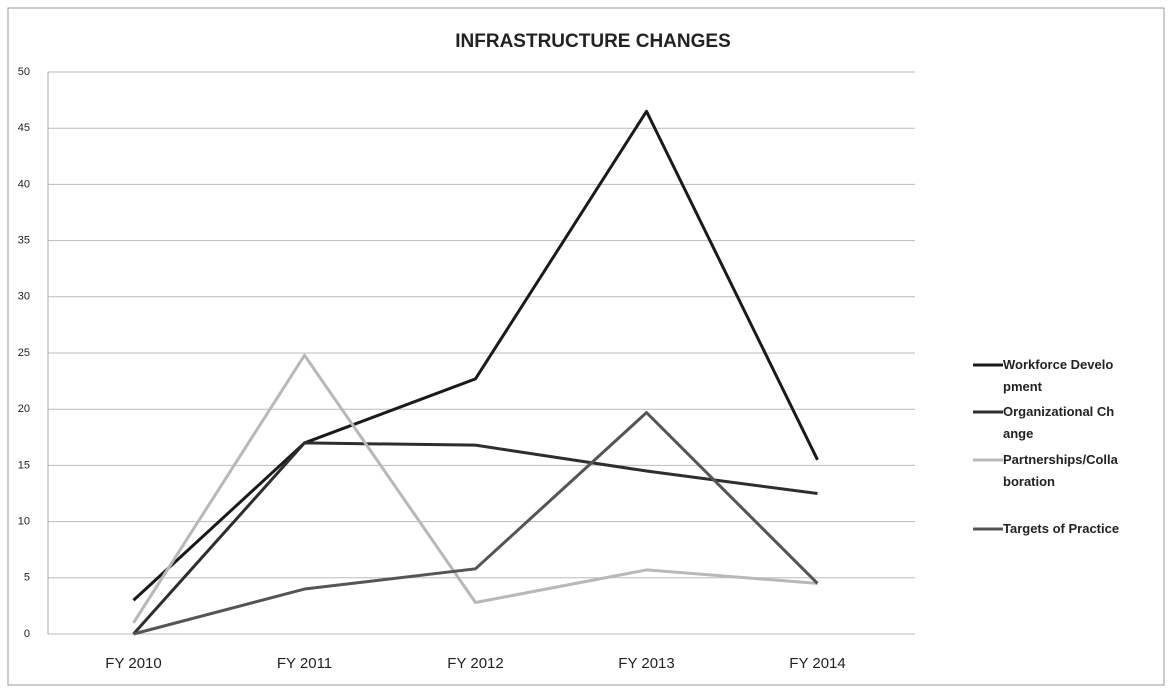 Image resolution: width=1172 pixels, height=691 pixels. I want to click on legend-label: Organizational Change, so click(1059, 422).